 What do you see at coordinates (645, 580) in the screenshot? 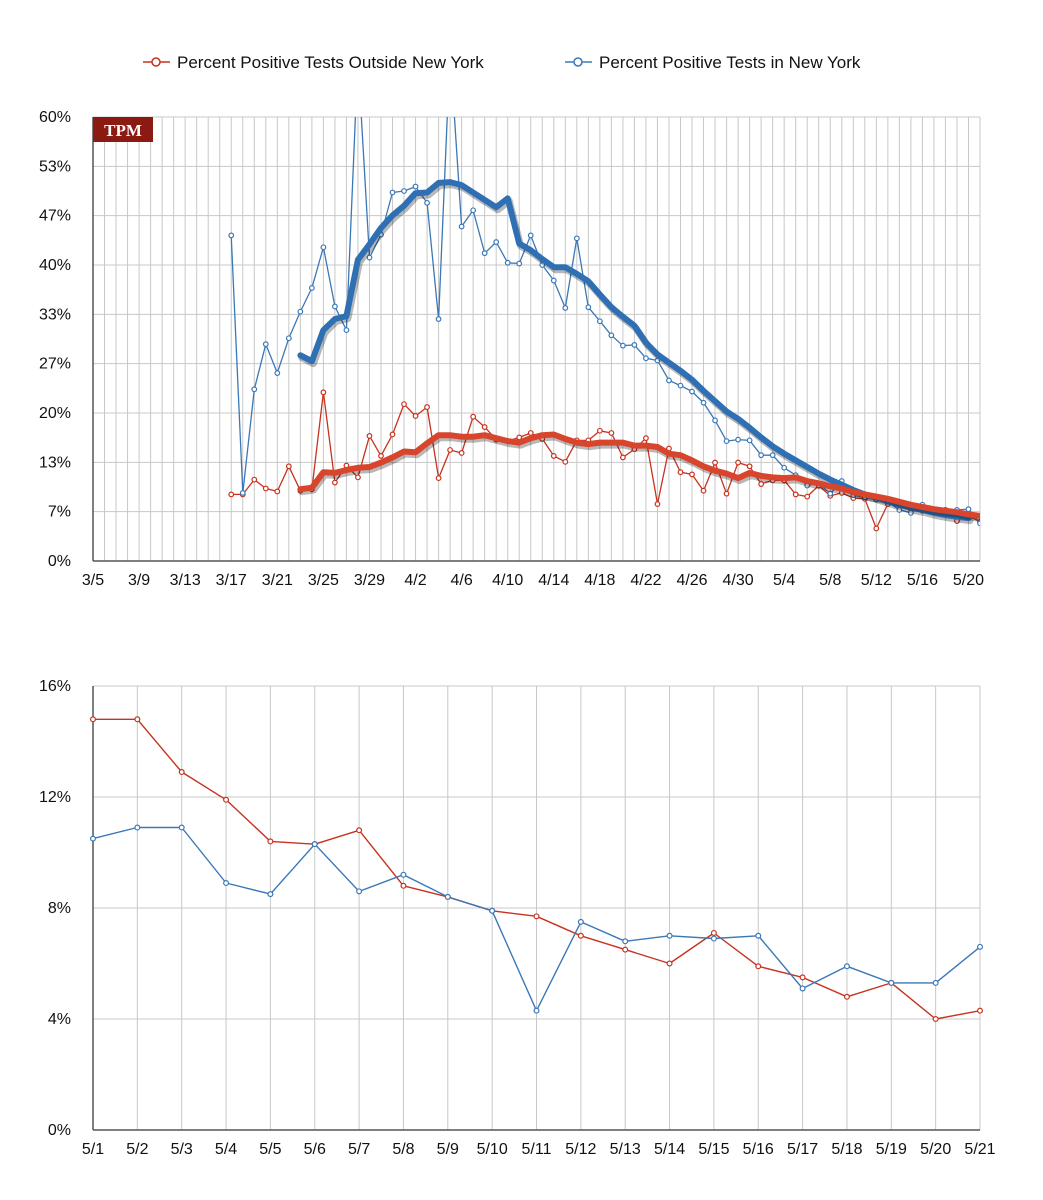
I see `x-tick-label: 4/22` at bounding box center [645, 580].